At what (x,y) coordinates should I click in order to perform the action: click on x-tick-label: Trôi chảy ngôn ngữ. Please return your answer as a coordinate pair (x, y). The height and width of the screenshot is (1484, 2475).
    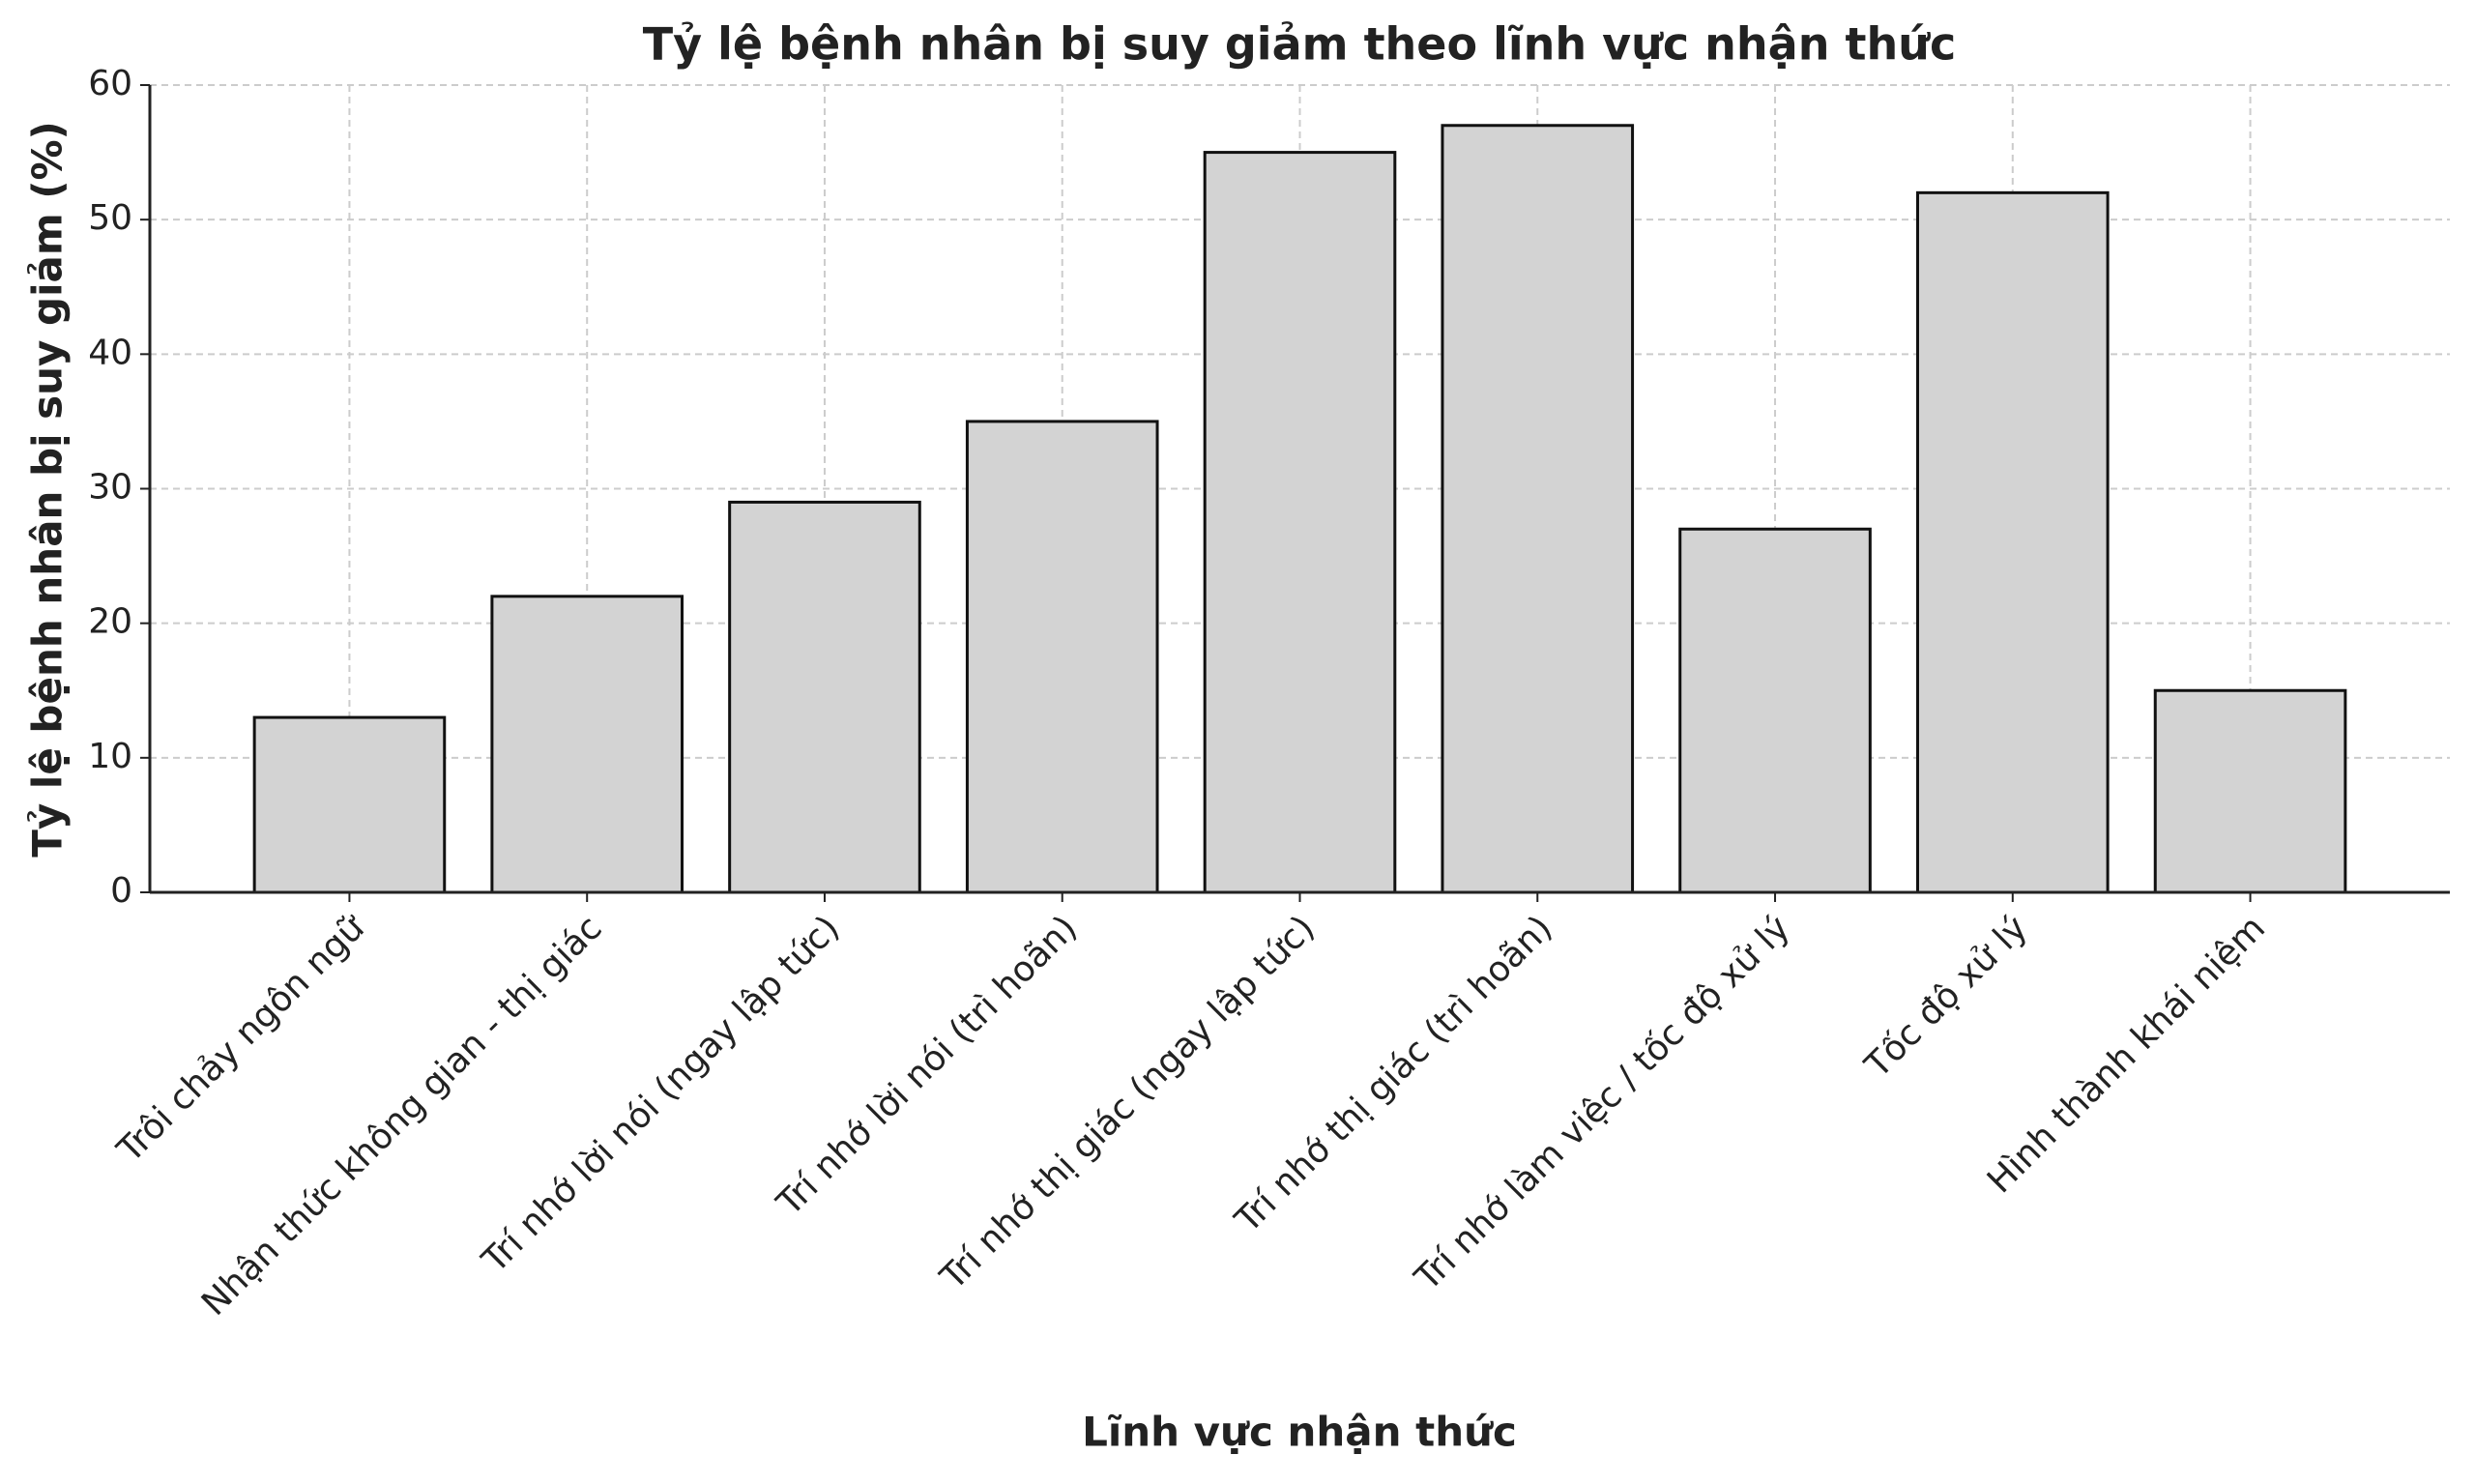
    Looking at the image, I should click on (241, 1039).